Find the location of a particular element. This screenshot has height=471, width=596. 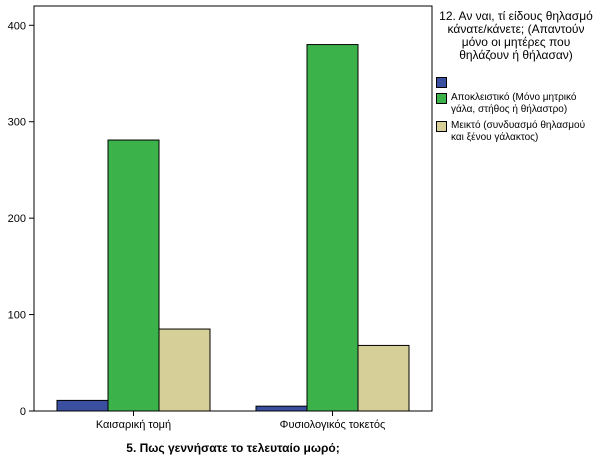

y-axis: 0 100 200 300 400 is located at coordinates (21, 219).